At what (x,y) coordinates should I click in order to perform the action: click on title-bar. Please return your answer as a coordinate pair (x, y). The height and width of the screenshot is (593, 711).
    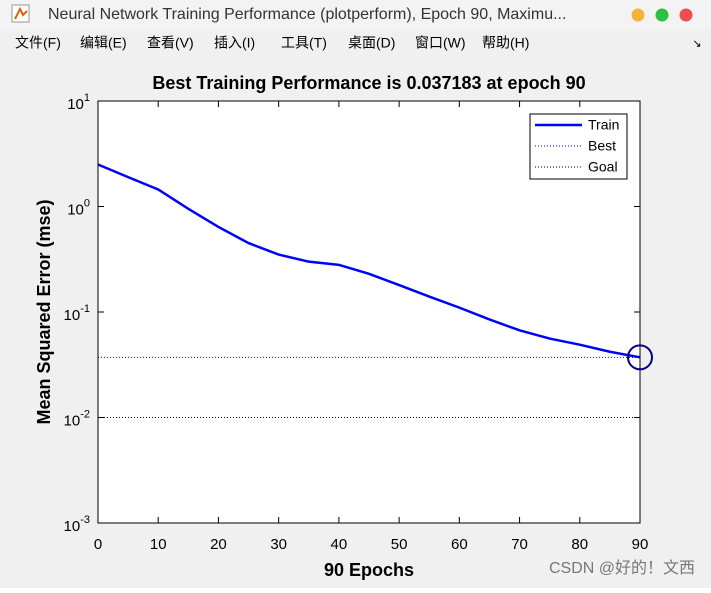
    Looking at the image, I should click on (355, 15).